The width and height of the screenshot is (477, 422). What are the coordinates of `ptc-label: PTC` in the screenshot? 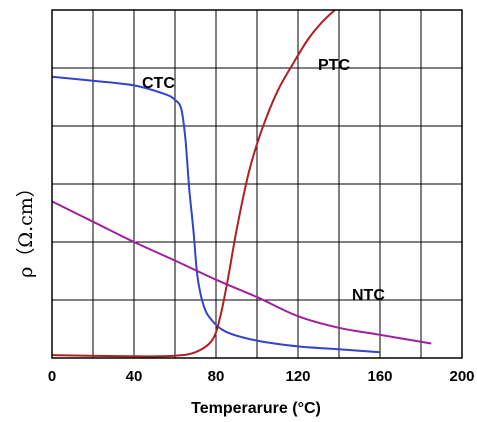 It's located at (334, 65).